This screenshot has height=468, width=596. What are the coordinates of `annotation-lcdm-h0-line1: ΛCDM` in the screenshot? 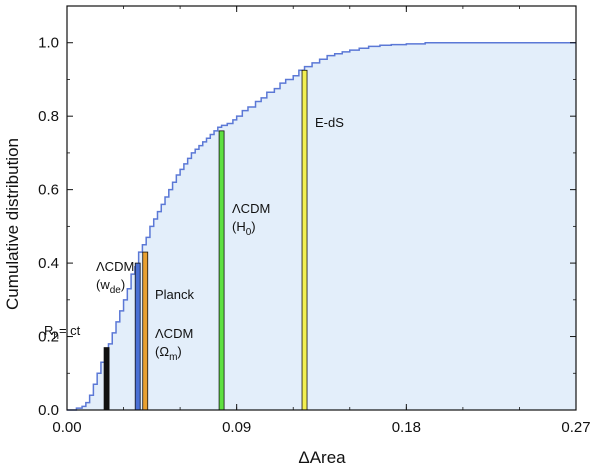 It's located at (251, 208).